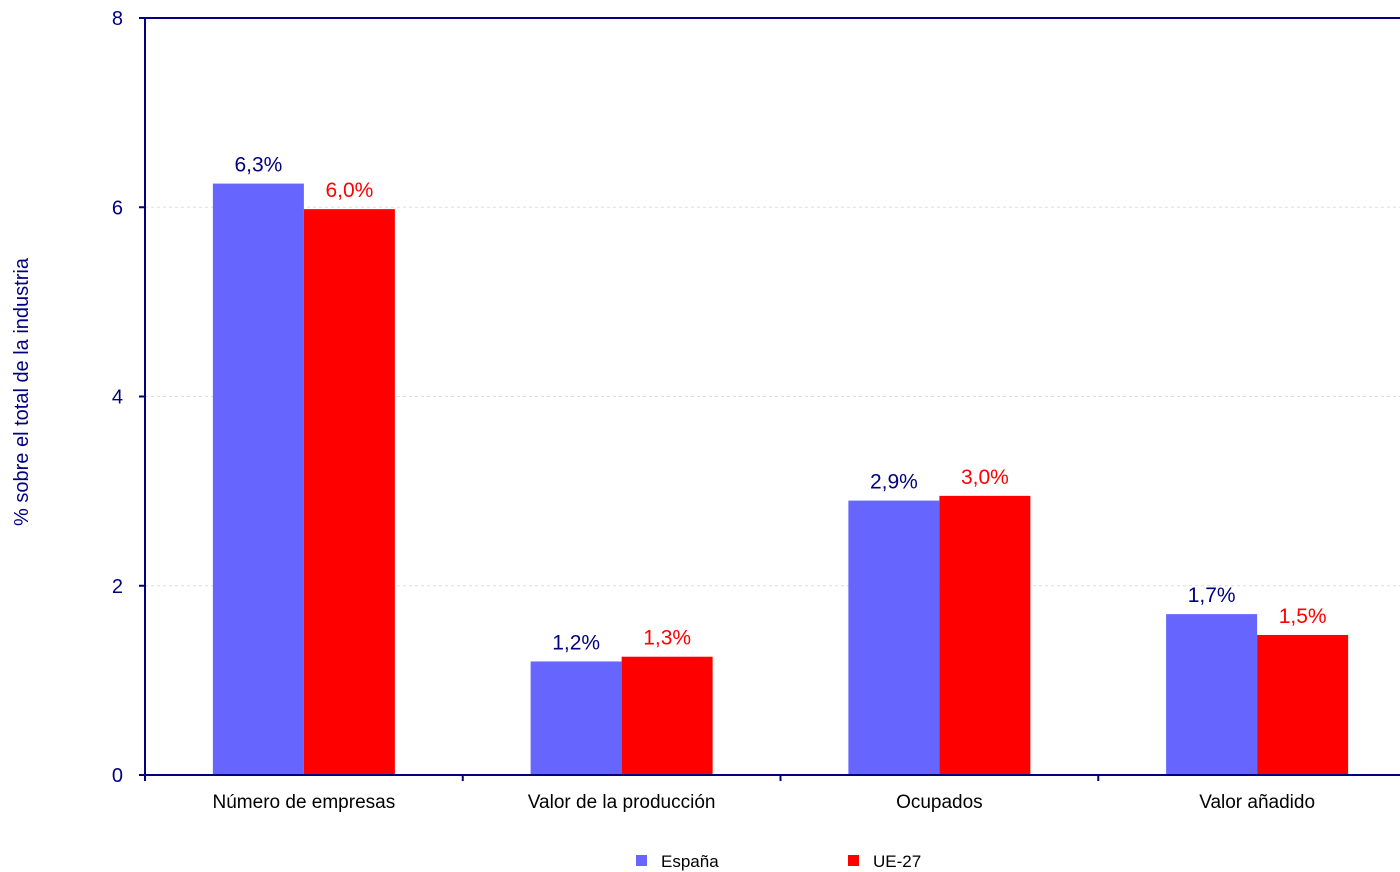 Image resolution: width=1400 pixels, height=872 pixels. Describe the element at coordinates (117, 776) in the screenshot. I see `y-tick-label: 0` at that location.